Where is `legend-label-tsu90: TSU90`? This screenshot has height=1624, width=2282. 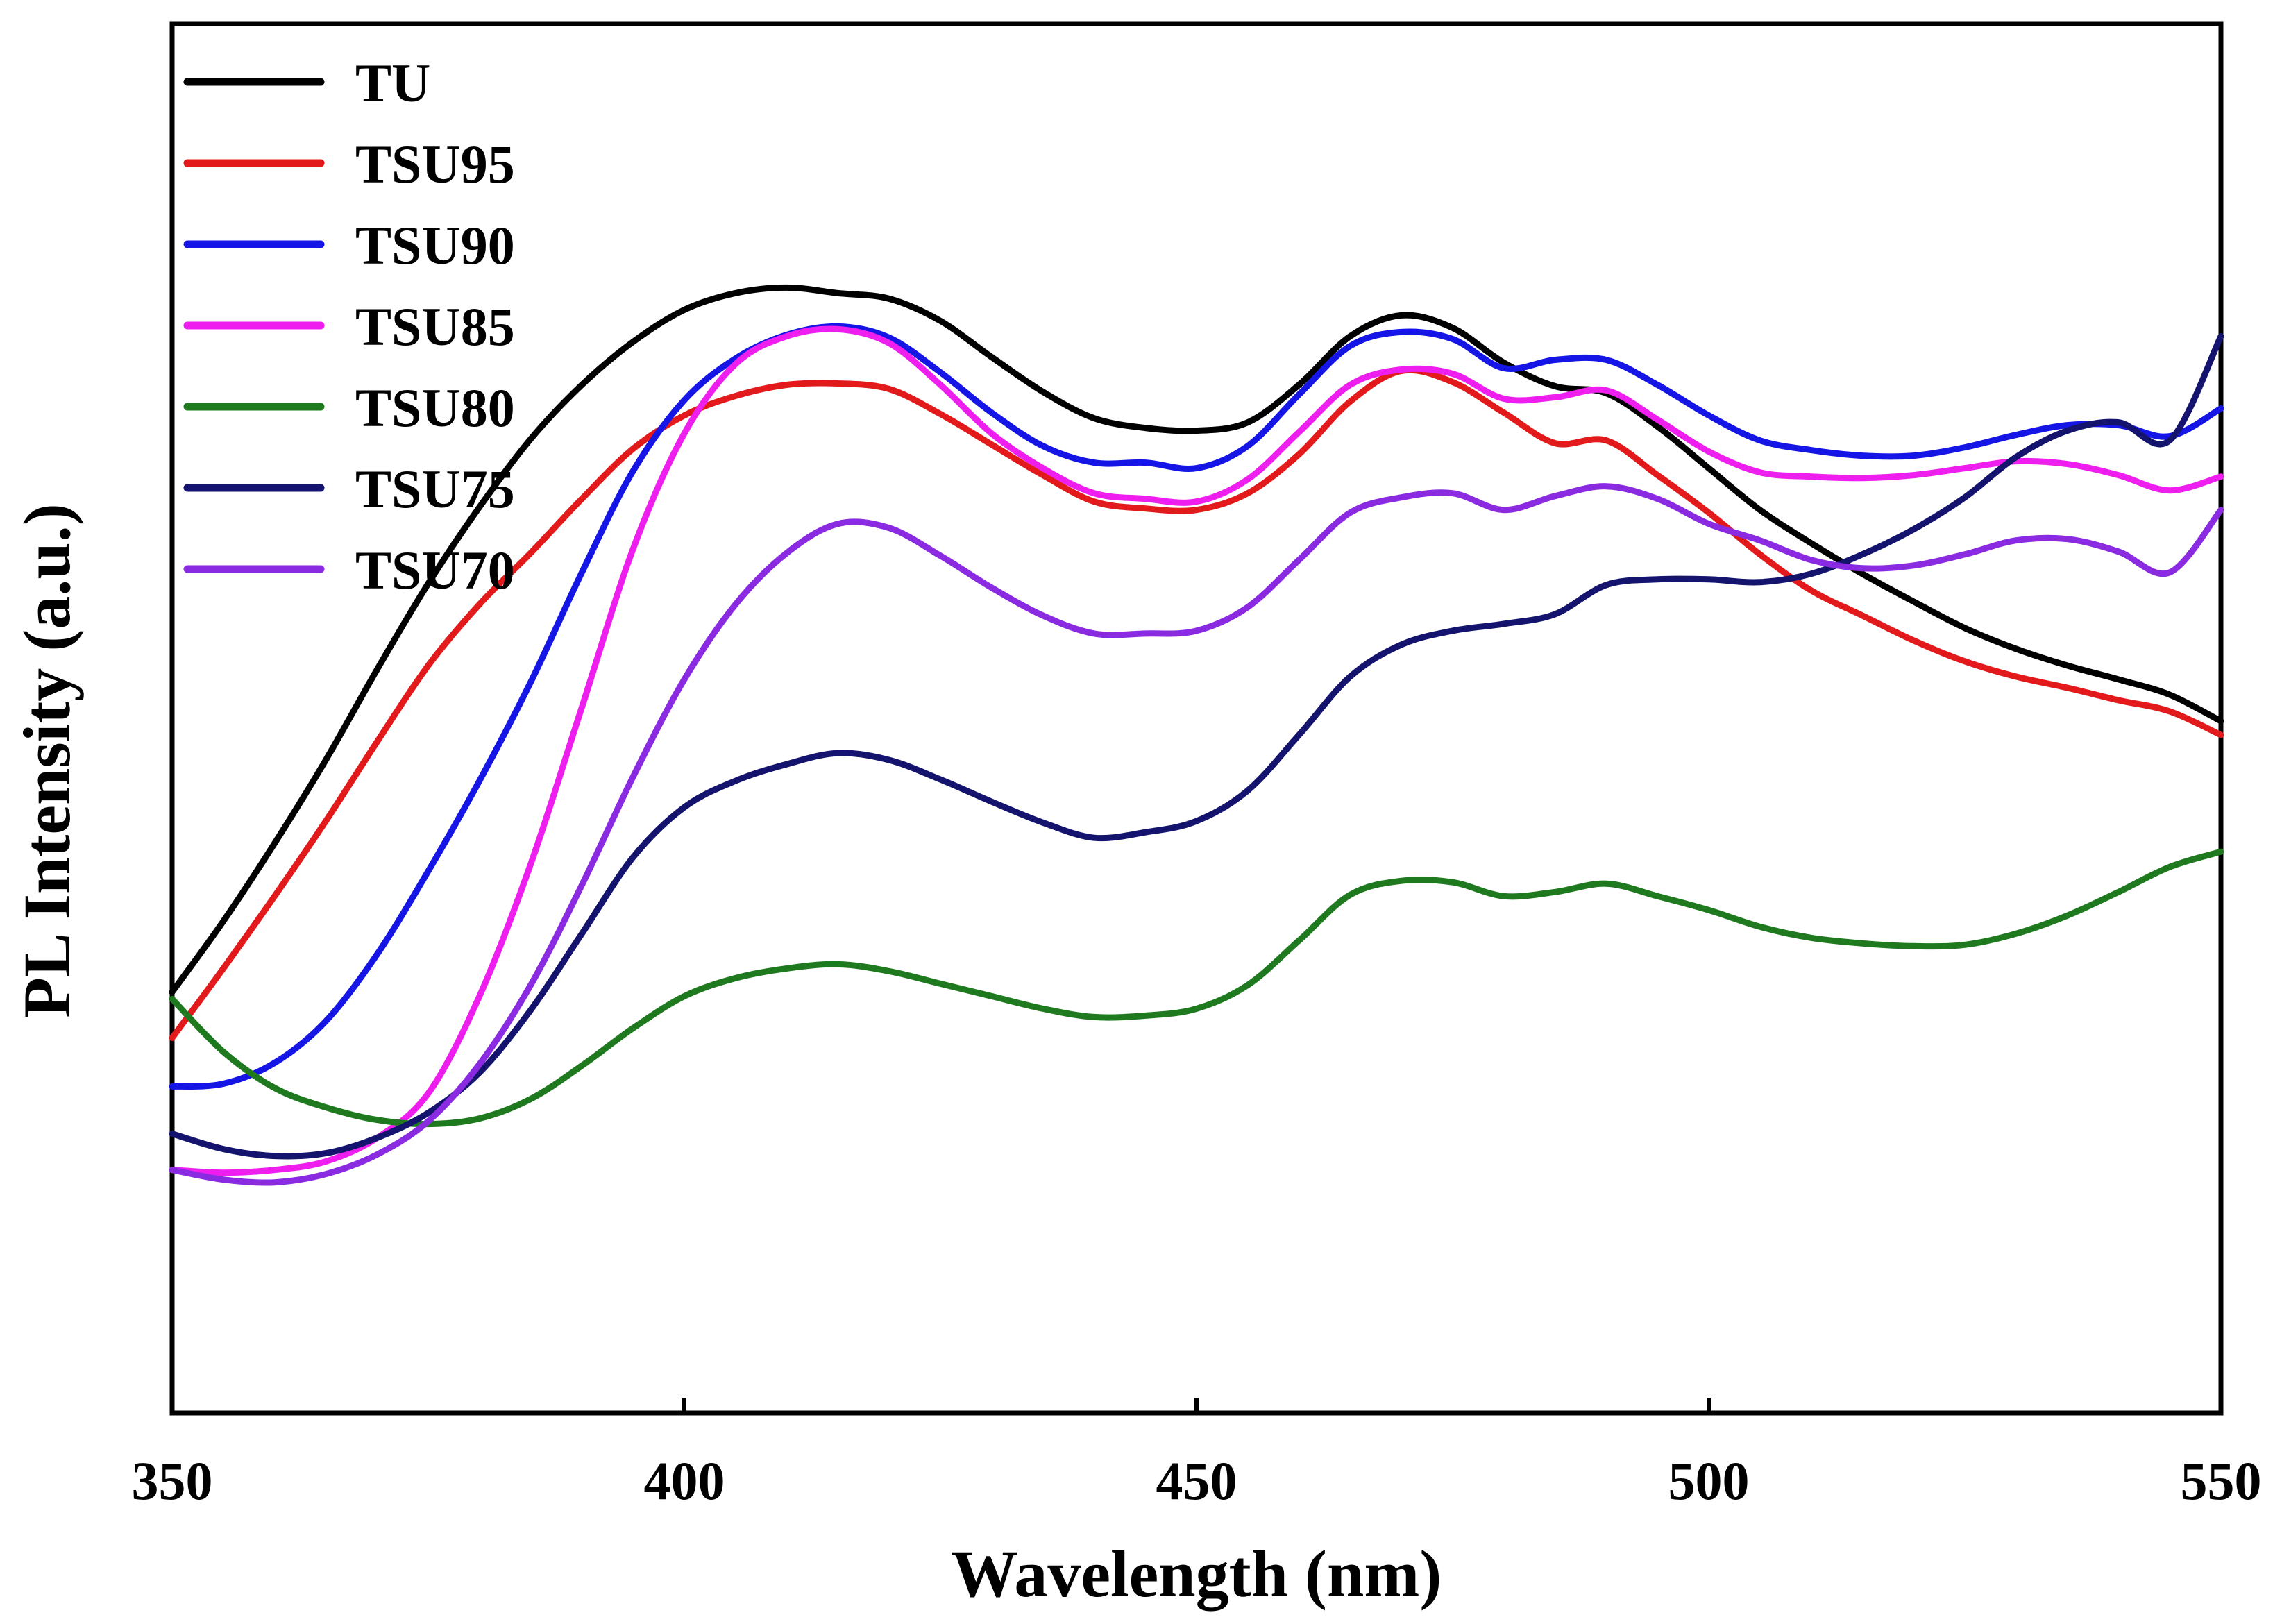 legend-label-tsu90: TSU90 is located at coordinates (435, 246).